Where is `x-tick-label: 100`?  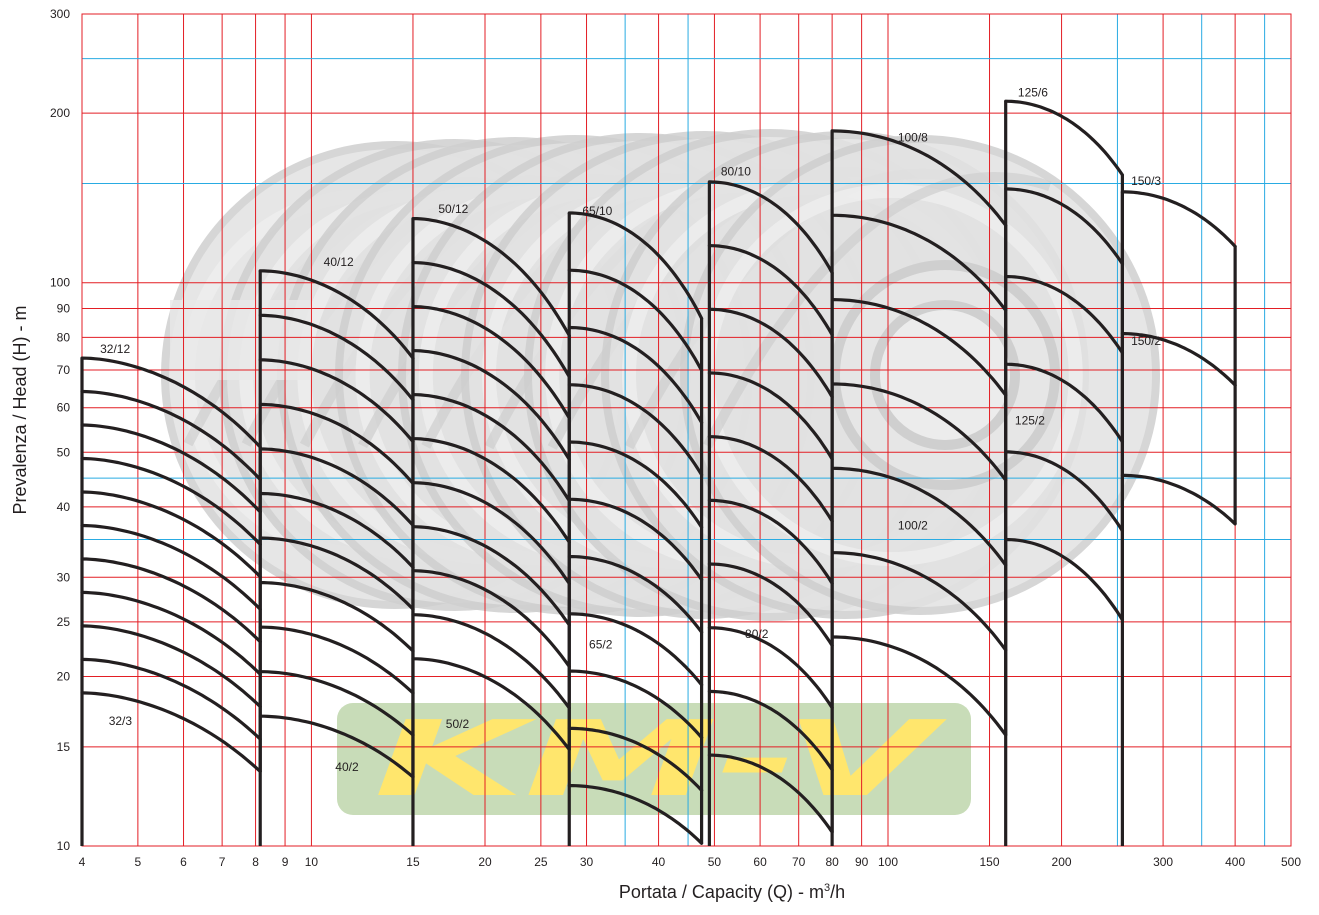 x-tick-label: 100 is located at coordinates (888, 862).